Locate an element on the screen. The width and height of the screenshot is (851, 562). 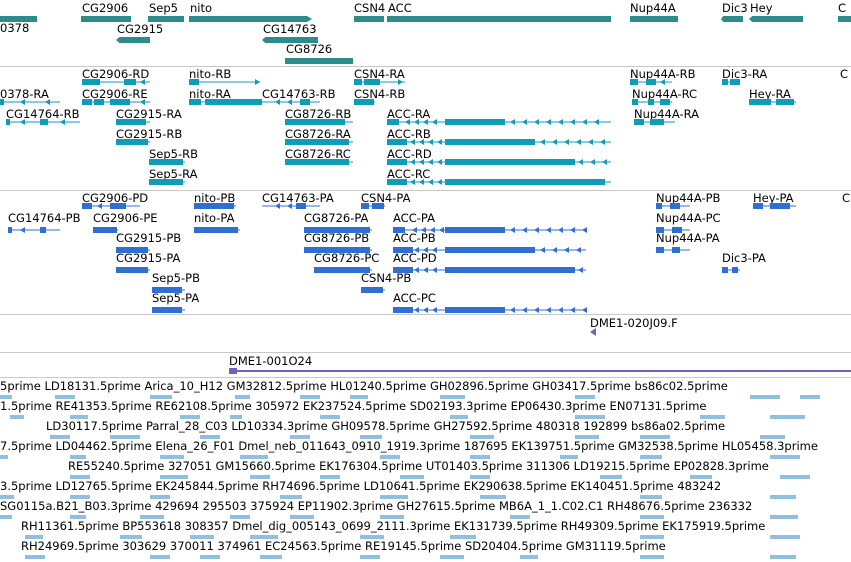
transcript-Nup44A-RB-exon is located at coordinates (634, 82).